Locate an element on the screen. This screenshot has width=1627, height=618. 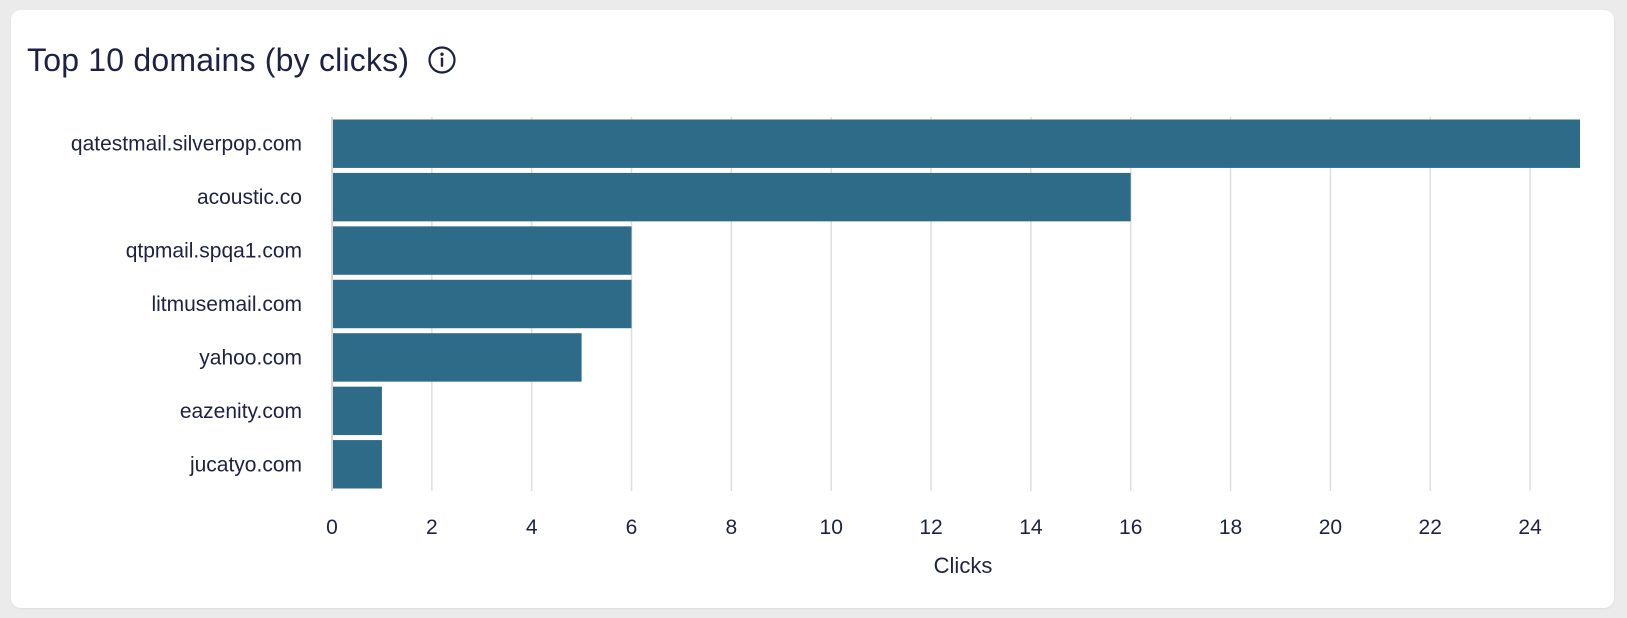
y-category-label: eazenity.com is located at coordinates (241, 411).